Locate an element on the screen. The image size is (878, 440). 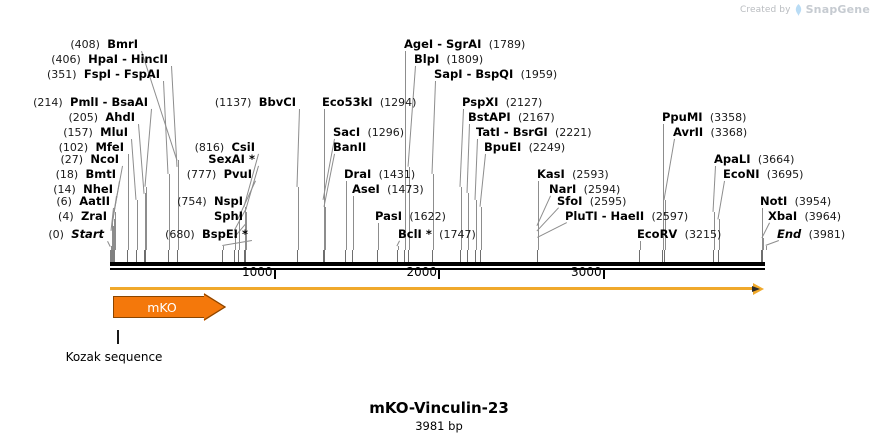
enzyme-label: (816) CsiI is located at coordinates (224, 147).